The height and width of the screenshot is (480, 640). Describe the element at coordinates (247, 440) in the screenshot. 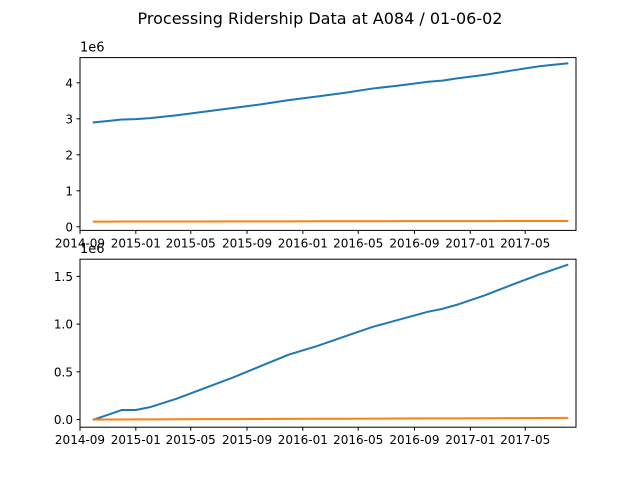

I see `bottom-x-tick-label: 2015-09` at that location.